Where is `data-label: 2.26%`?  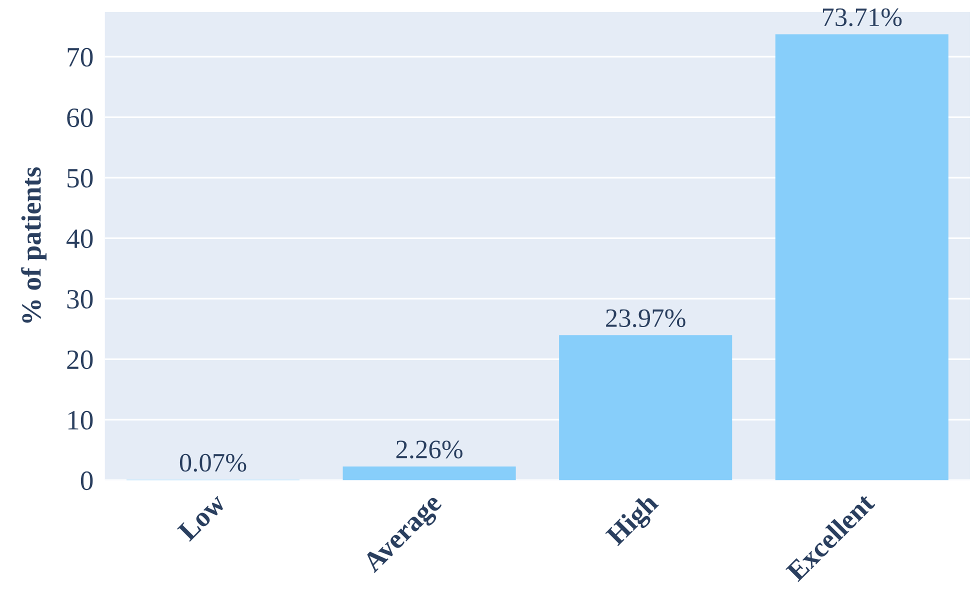
data-label: 2.26% is located at coordinates (429, 449).